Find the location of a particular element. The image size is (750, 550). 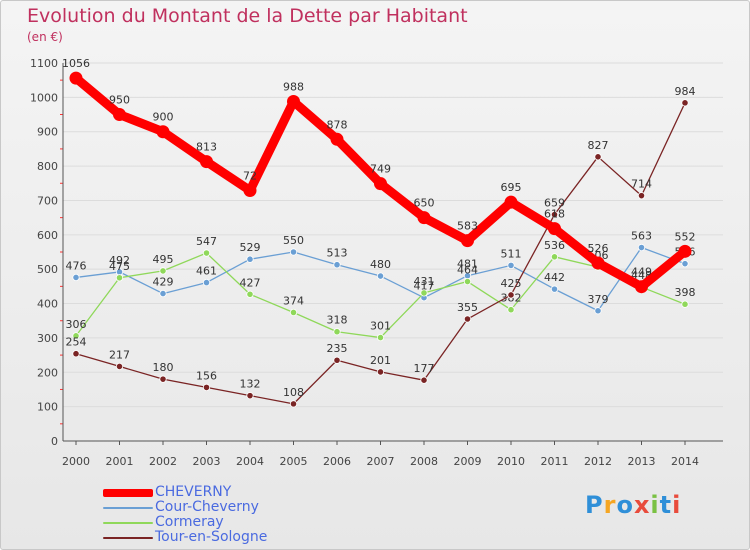

data-label-cour-cheverny: 511 is located at coordinates (511, 253).